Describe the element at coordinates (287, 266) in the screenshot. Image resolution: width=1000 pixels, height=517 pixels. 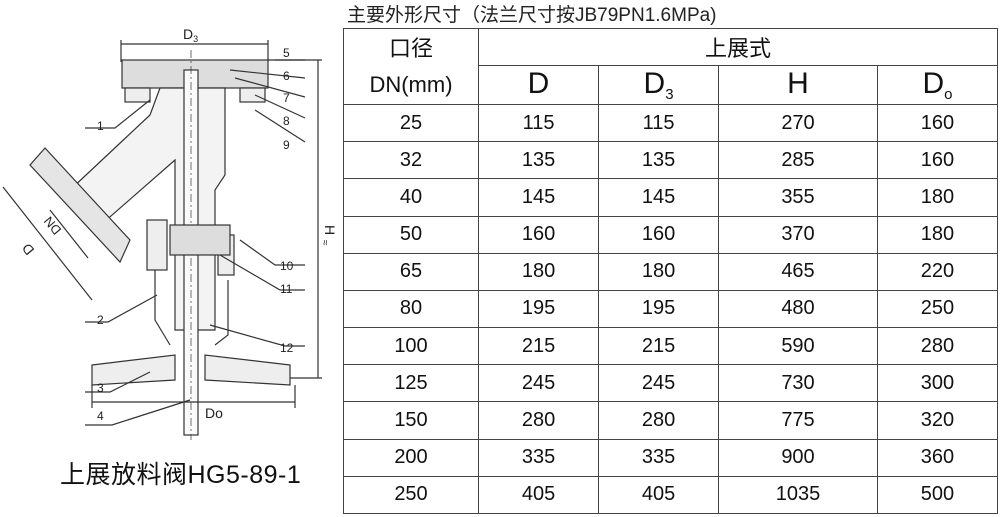
I see `part-number: 10` at that location.